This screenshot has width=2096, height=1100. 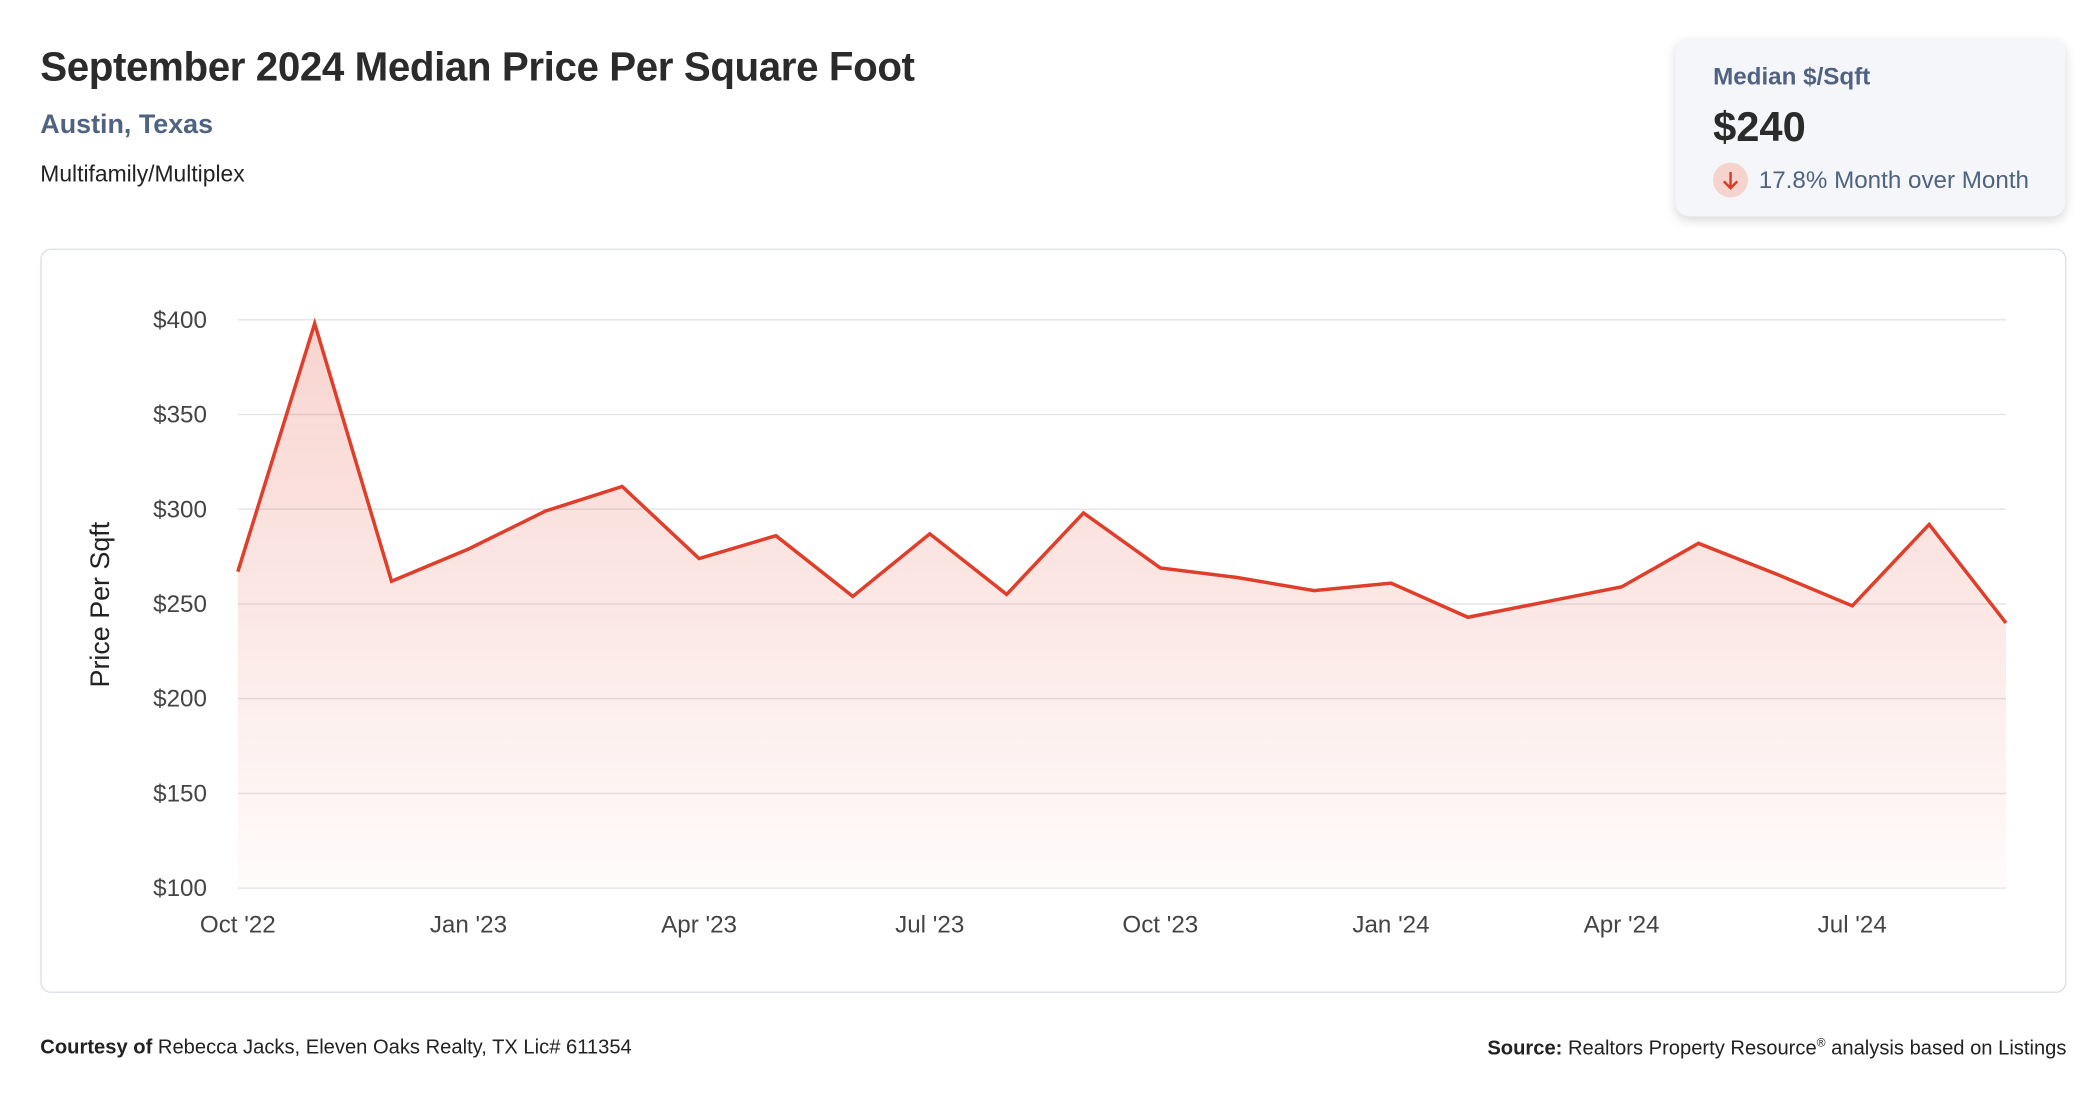 What do you see at coordinates (180, 699) in the screenshot?
I see `y-tick-label: $200` at bounding box center [180, 699].